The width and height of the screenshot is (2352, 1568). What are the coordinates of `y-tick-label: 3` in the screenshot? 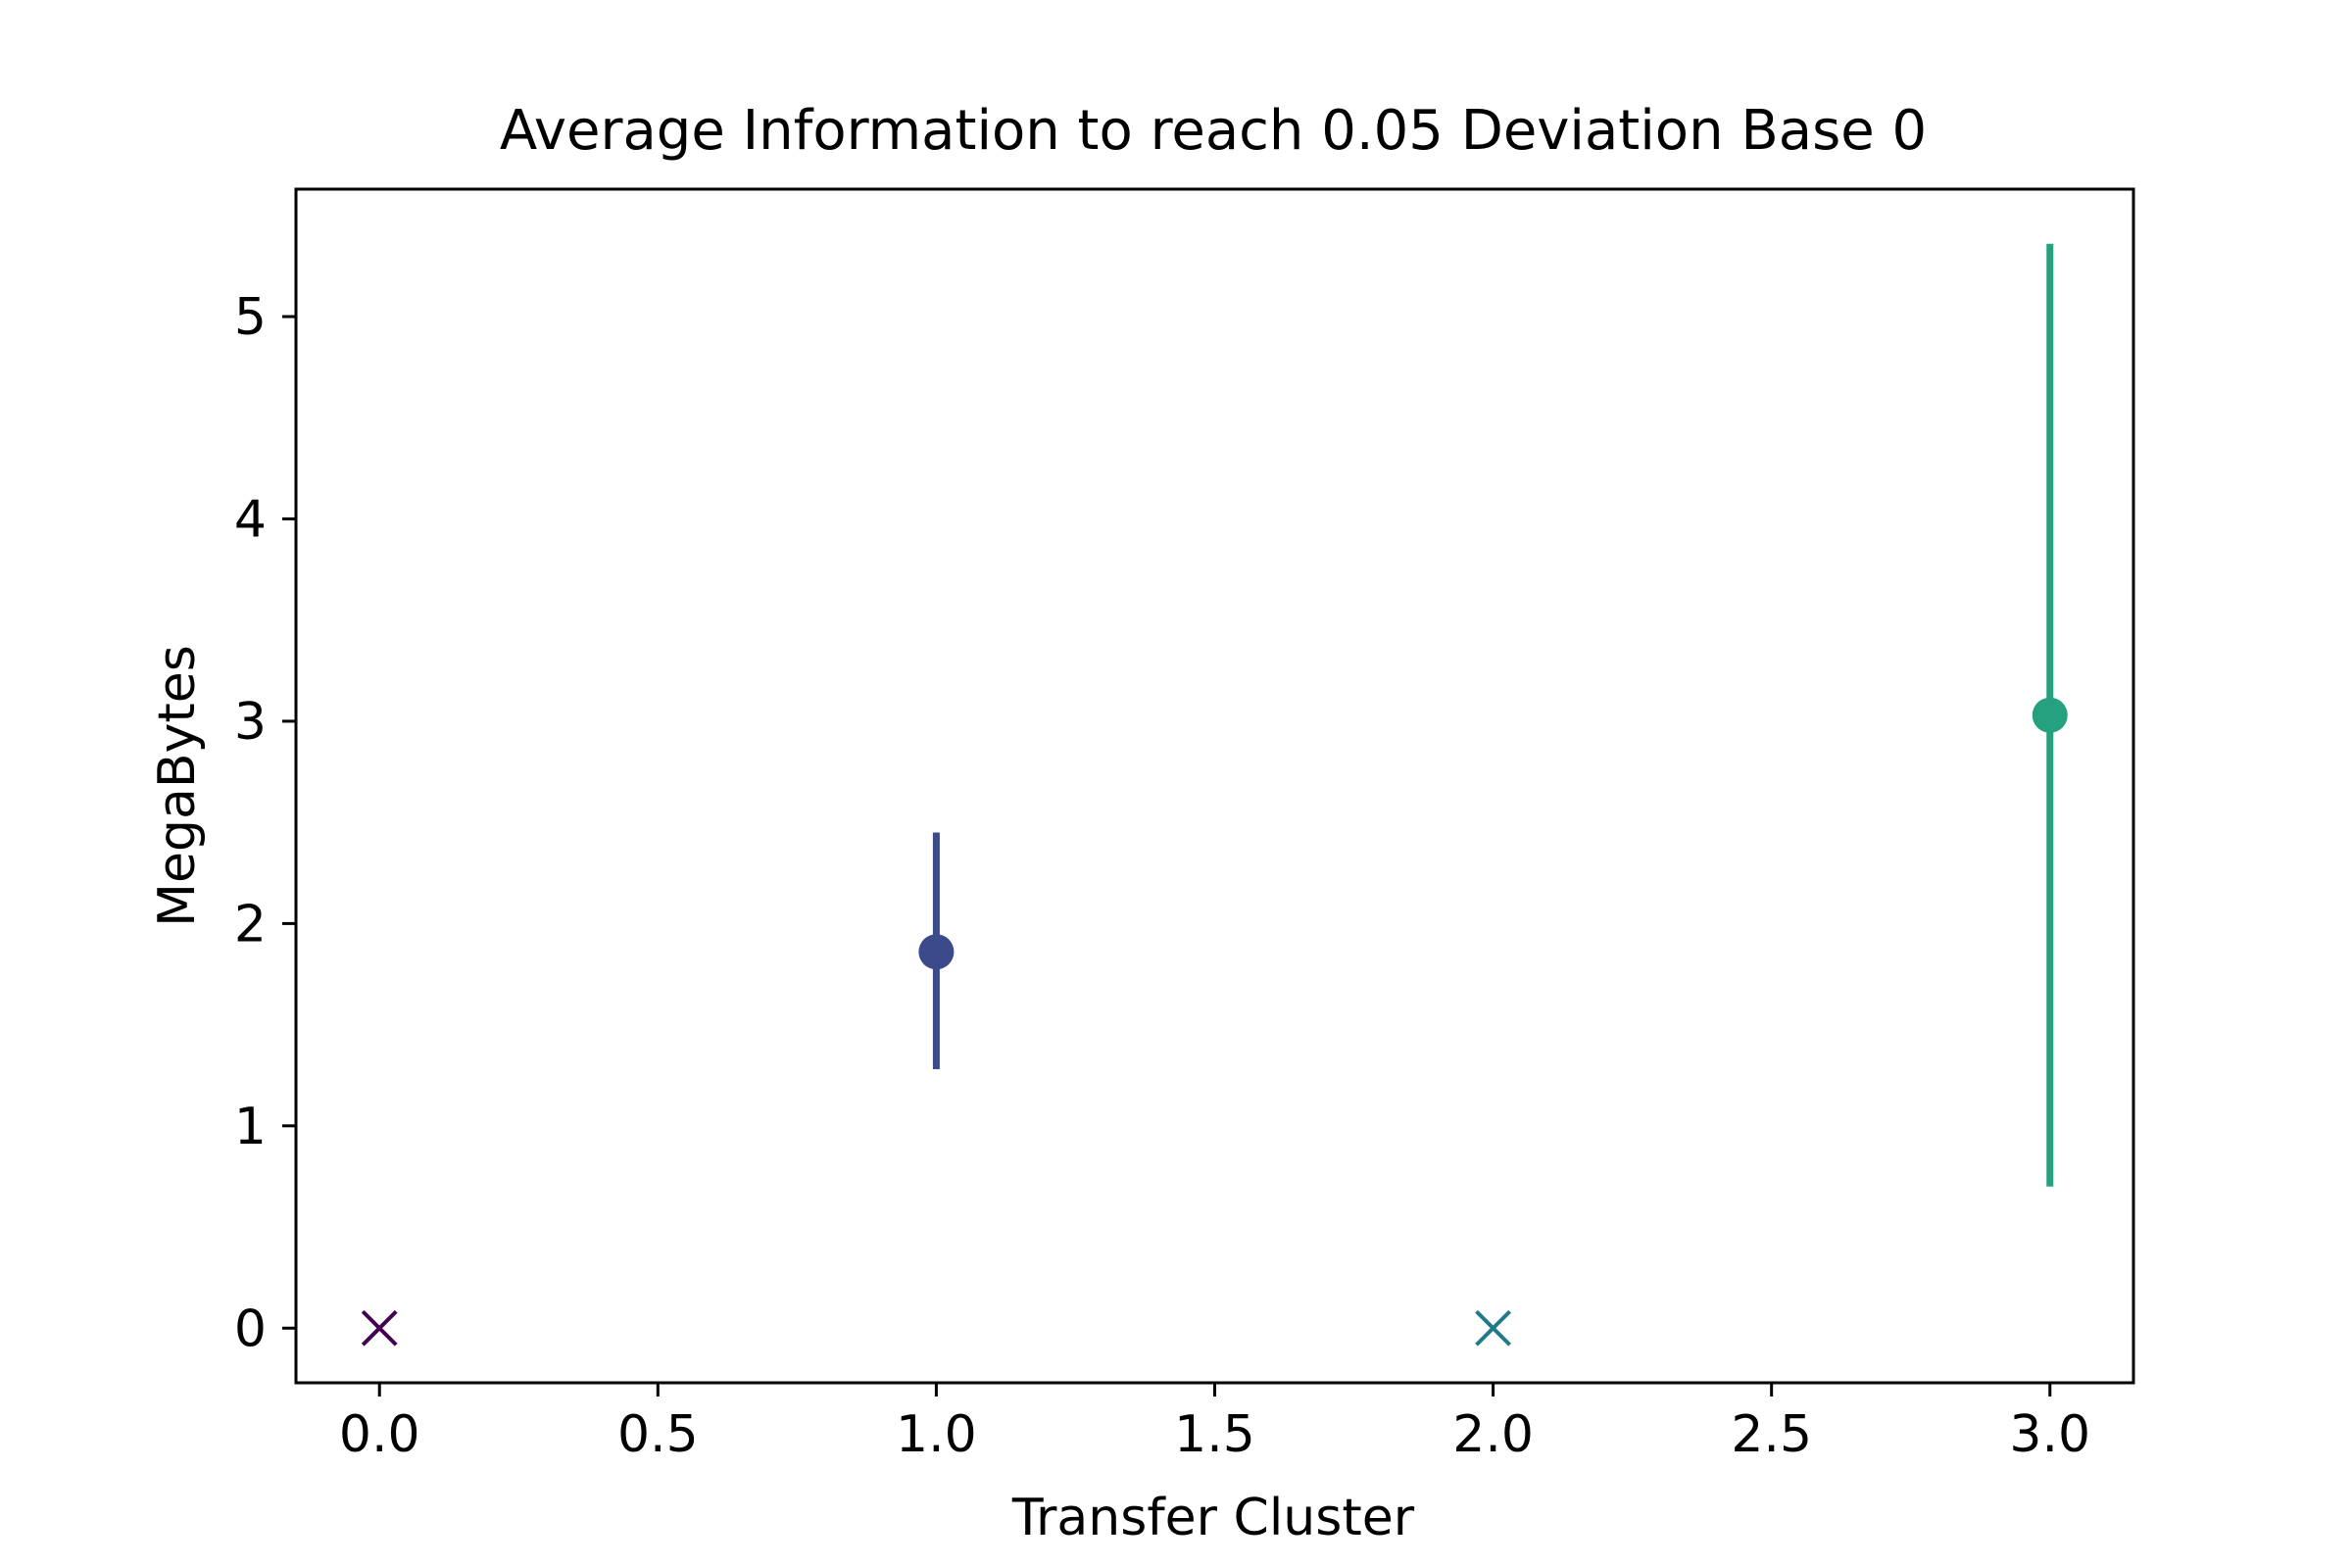 It's located at (250, 722).